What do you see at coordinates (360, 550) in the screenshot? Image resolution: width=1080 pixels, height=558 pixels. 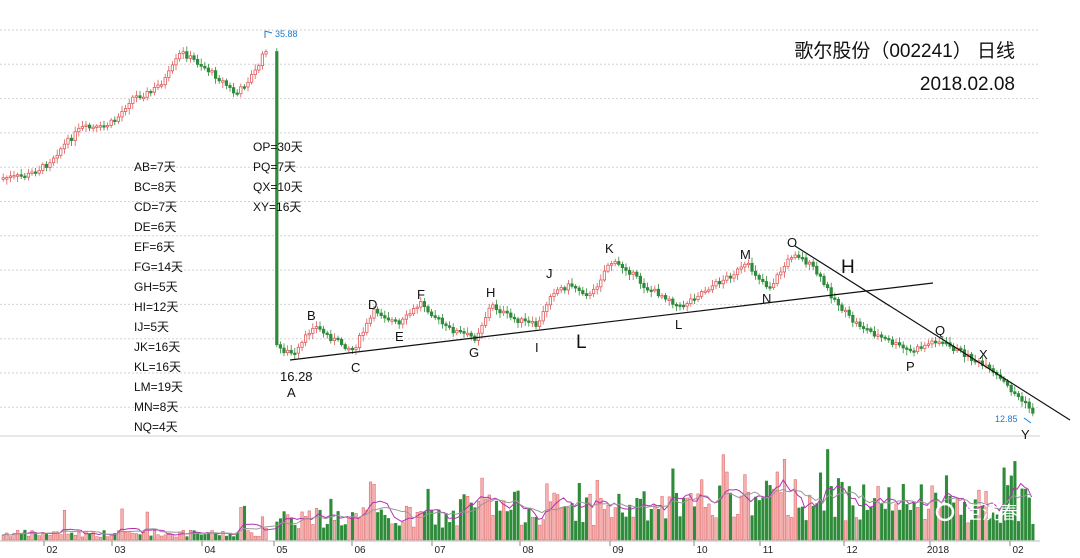 I see `x-tick-label: 06` at bounding box center [360, 550].